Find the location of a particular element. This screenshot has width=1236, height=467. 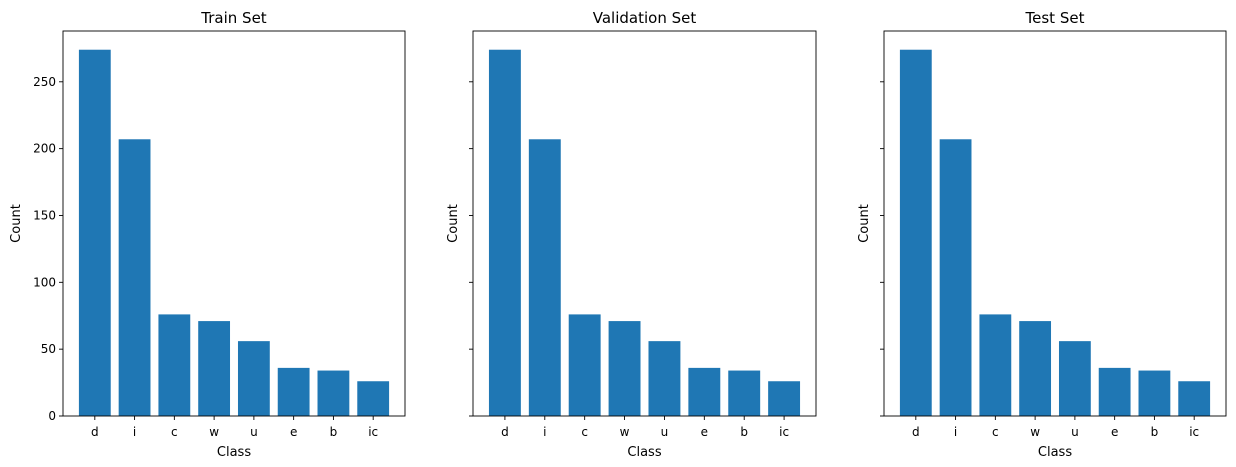

y-tick-label-250: 250 is located at coordinates (44, 82).